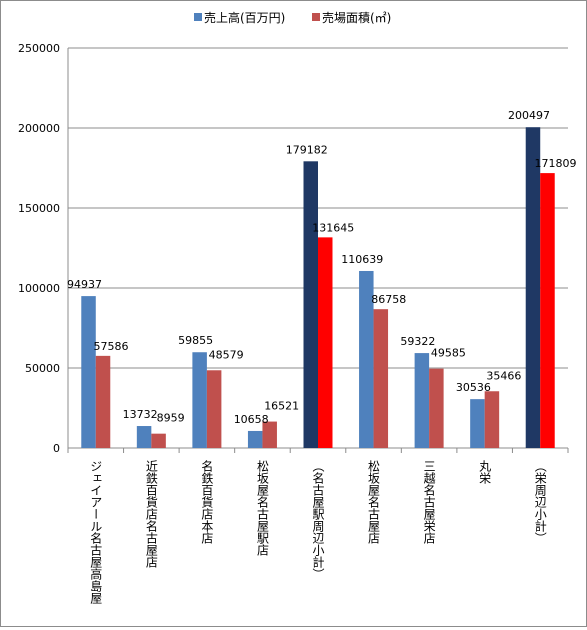 This screenshot has height=630, width=587. Describe the element at coordinates (356, 17) in the screenshot. I see `legend-label-area: 売場面積(㎡)` at that location.